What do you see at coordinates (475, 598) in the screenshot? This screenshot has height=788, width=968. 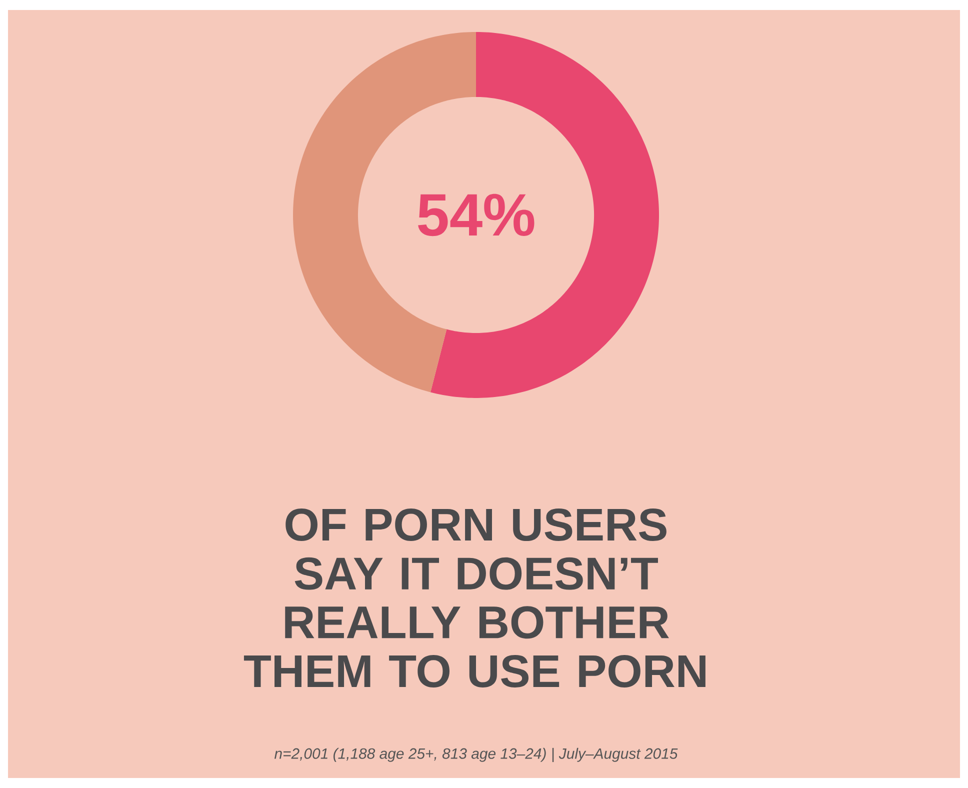 I see `text: OF PORN USERS SAY IT DOESN’T REALLY BOTHER THEM TO USE PORN` at bounding box center [475, 598].